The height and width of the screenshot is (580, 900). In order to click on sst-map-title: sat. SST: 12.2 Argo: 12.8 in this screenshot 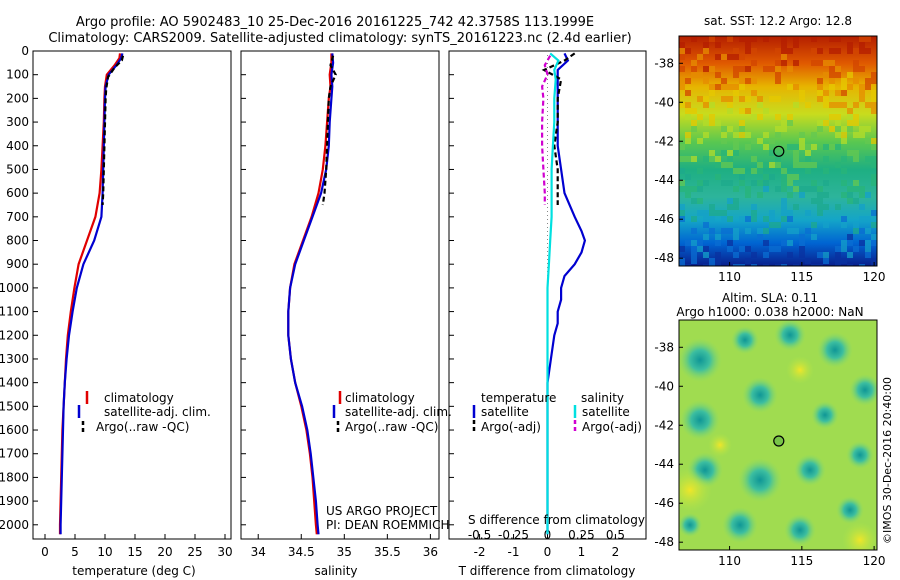, I will do `click(778, 21)`.